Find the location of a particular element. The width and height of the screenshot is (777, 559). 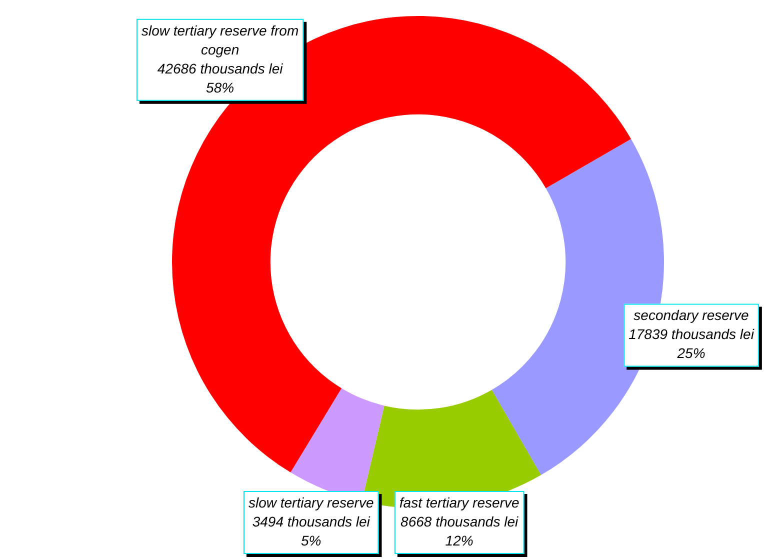

data-label: 8668 thousands lei 12% is located at coordinates (459, 530).